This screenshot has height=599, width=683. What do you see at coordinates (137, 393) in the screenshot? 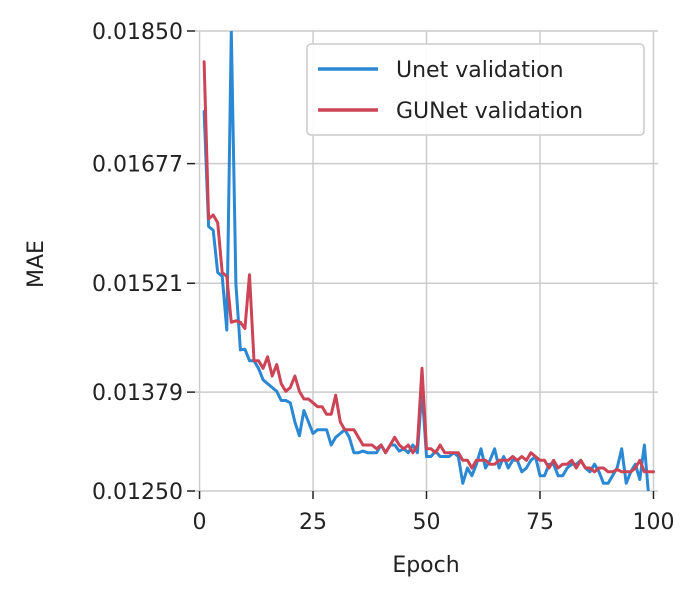
I see `y-tick-label: 0.01379` at bounding box center [137, 393].